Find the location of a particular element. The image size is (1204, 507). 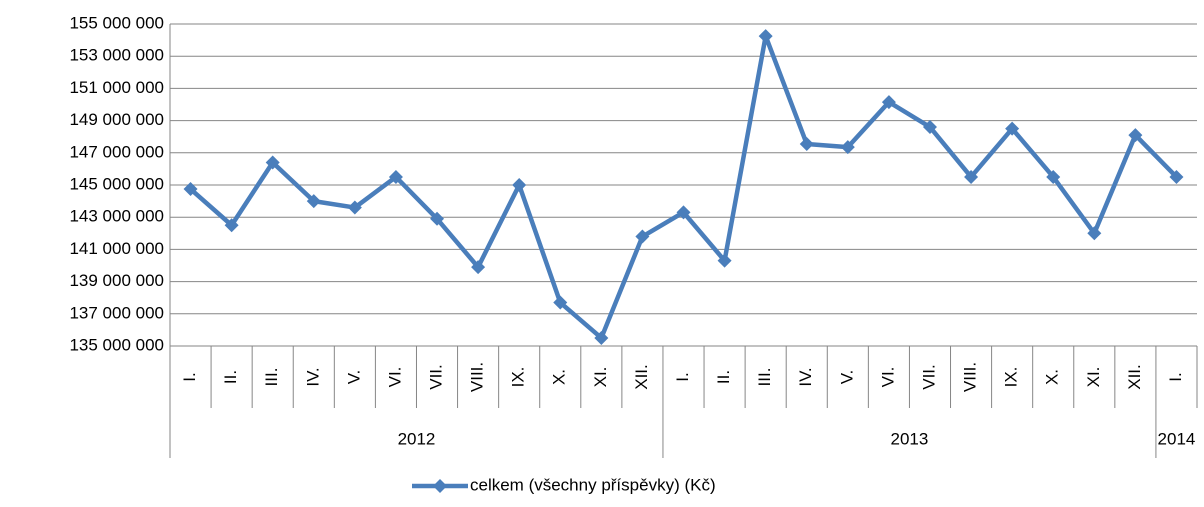

y-tick-label: 135 000 000 is located at coordinates (116, 344).